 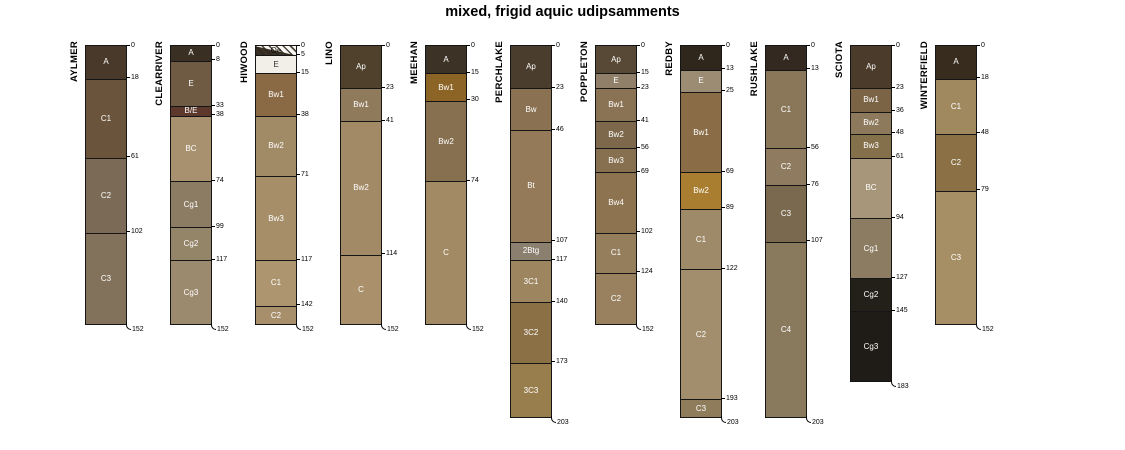 What do you see at coordinates (584, 72) in the screenshot?
I see `profile-name: POPPLETON` at bounding box center [584, 72].